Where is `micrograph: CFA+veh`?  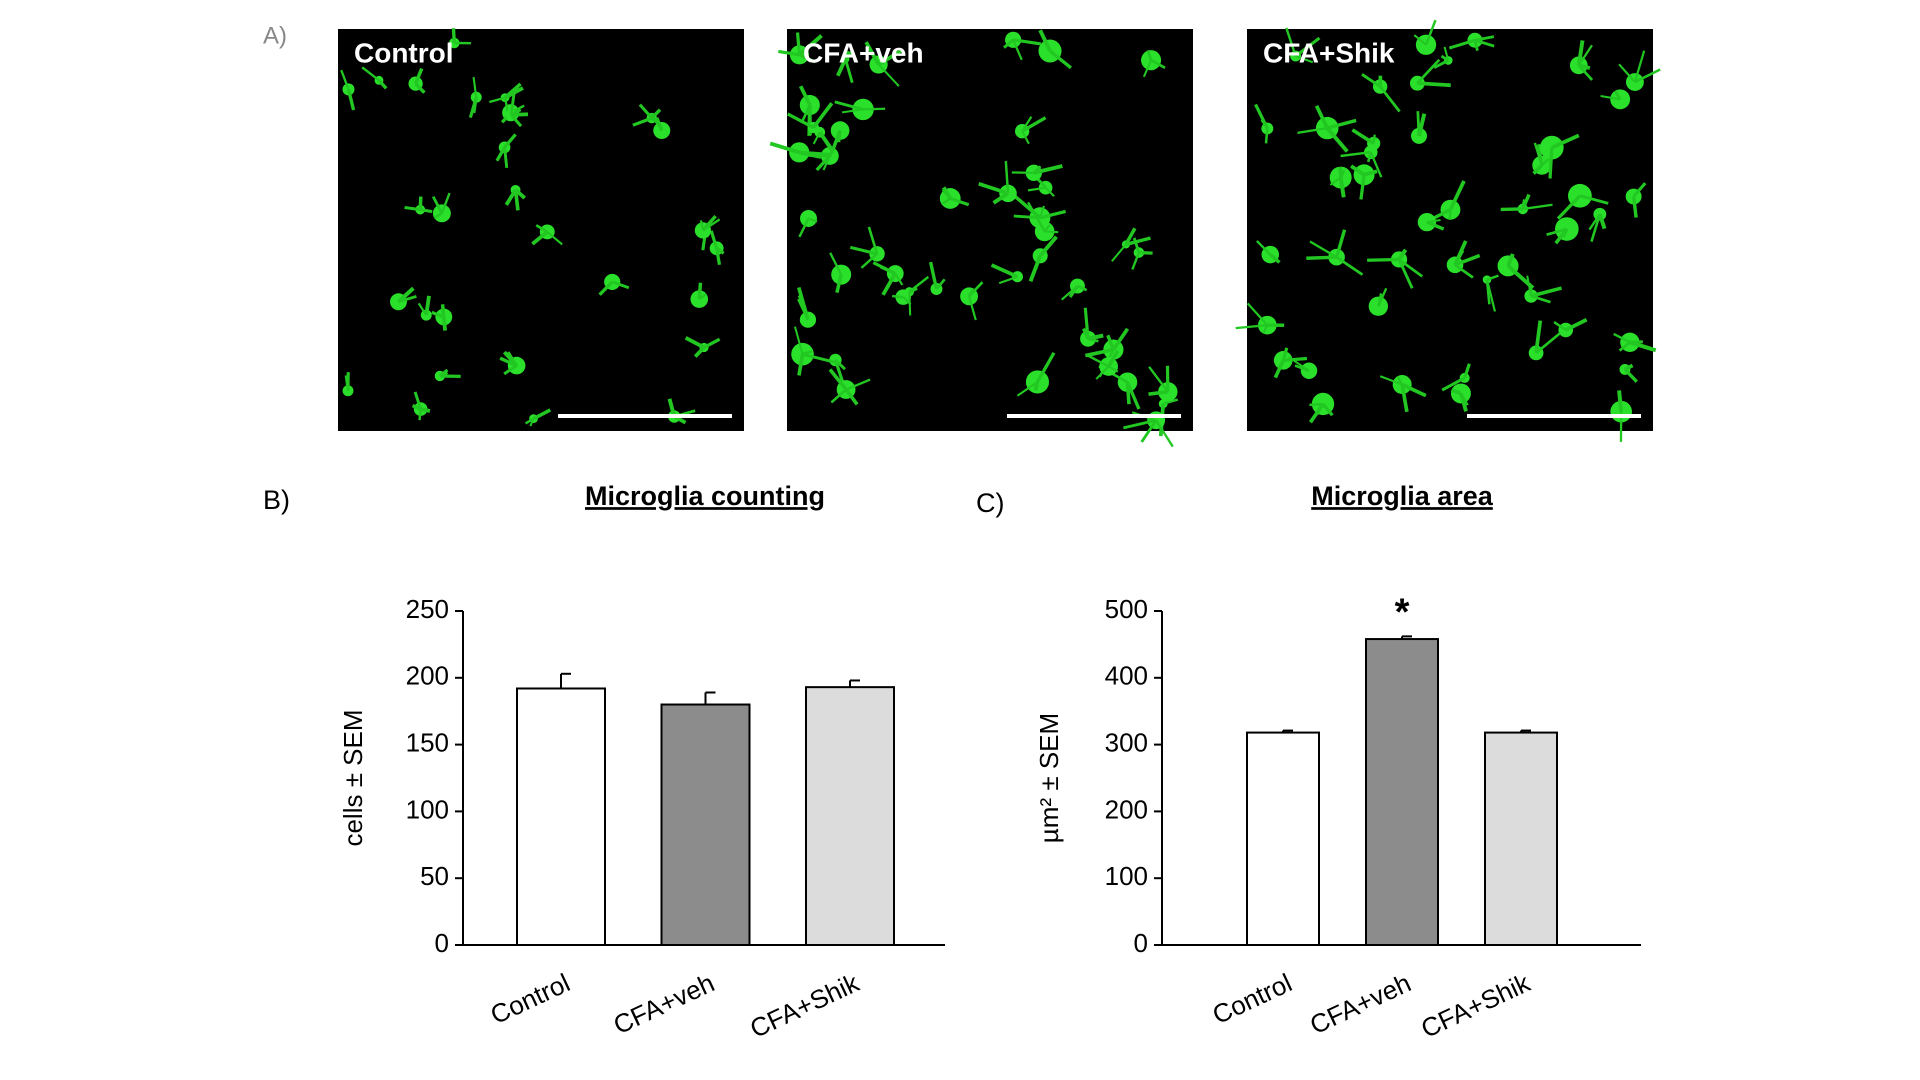 micrograph: CFA+veh is located at coordinates (981, 238).